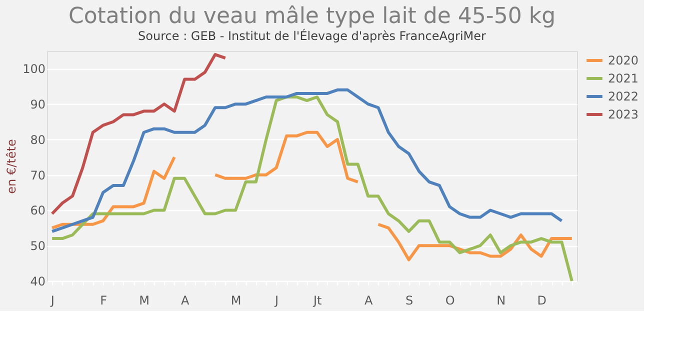 This screenshot has width=690, height=345. Describe the element at coordinates (312, 35) in the screenshot. I see `chart-subtitle: Source : GEB - Institut de l'Élevage d'après FranceAgriMer` at that location.